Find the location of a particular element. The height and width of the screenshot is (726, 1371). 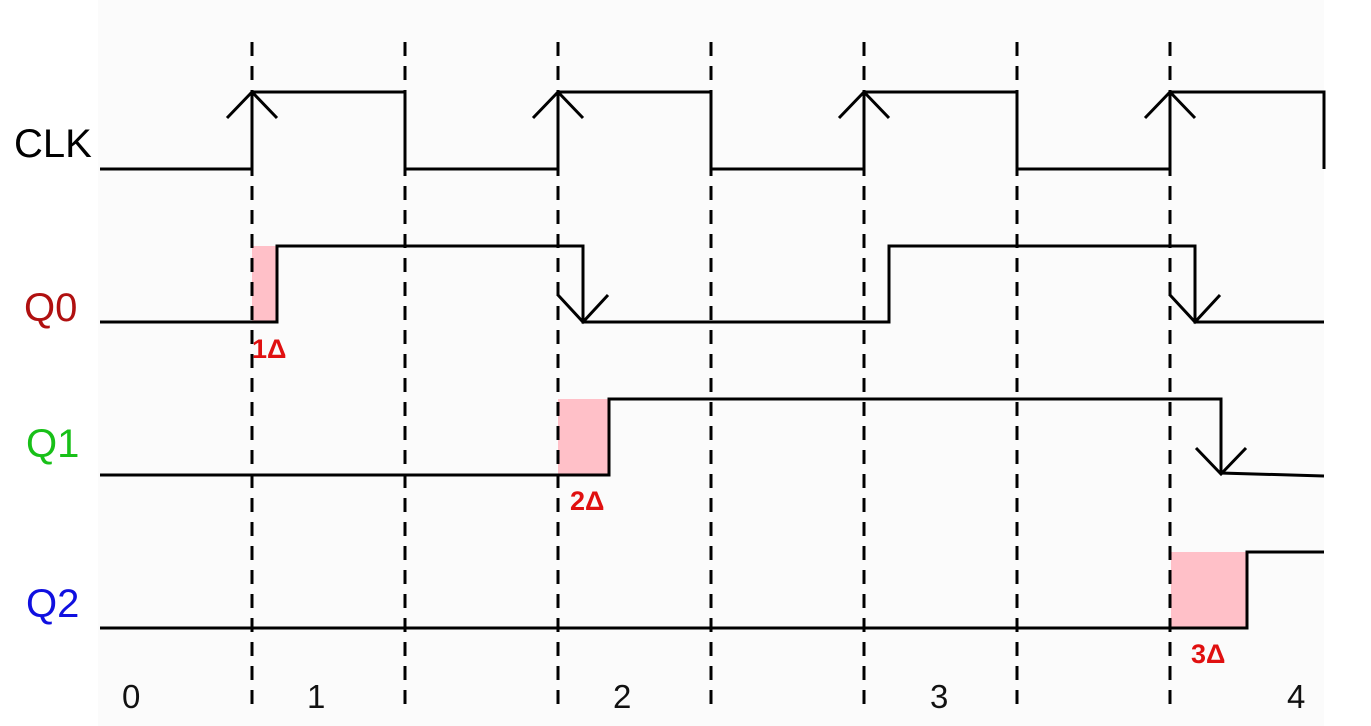

count-label-4: 4 is located at coordinates (1296, 696).